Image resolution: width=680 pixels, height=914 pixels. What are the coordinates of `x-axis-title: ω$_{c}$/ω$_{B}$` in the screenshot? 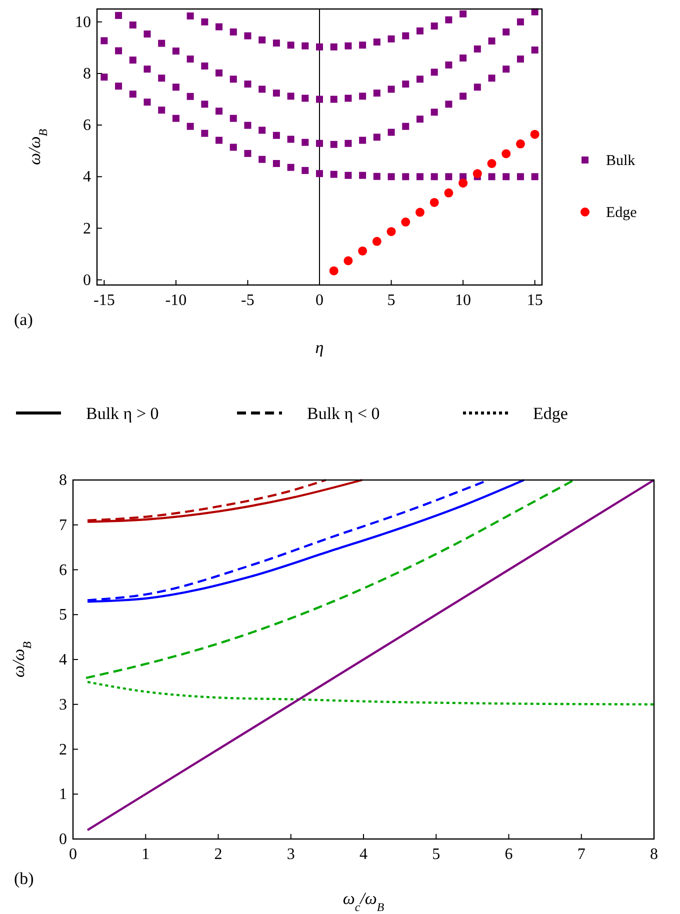 It's located at (363, 901).